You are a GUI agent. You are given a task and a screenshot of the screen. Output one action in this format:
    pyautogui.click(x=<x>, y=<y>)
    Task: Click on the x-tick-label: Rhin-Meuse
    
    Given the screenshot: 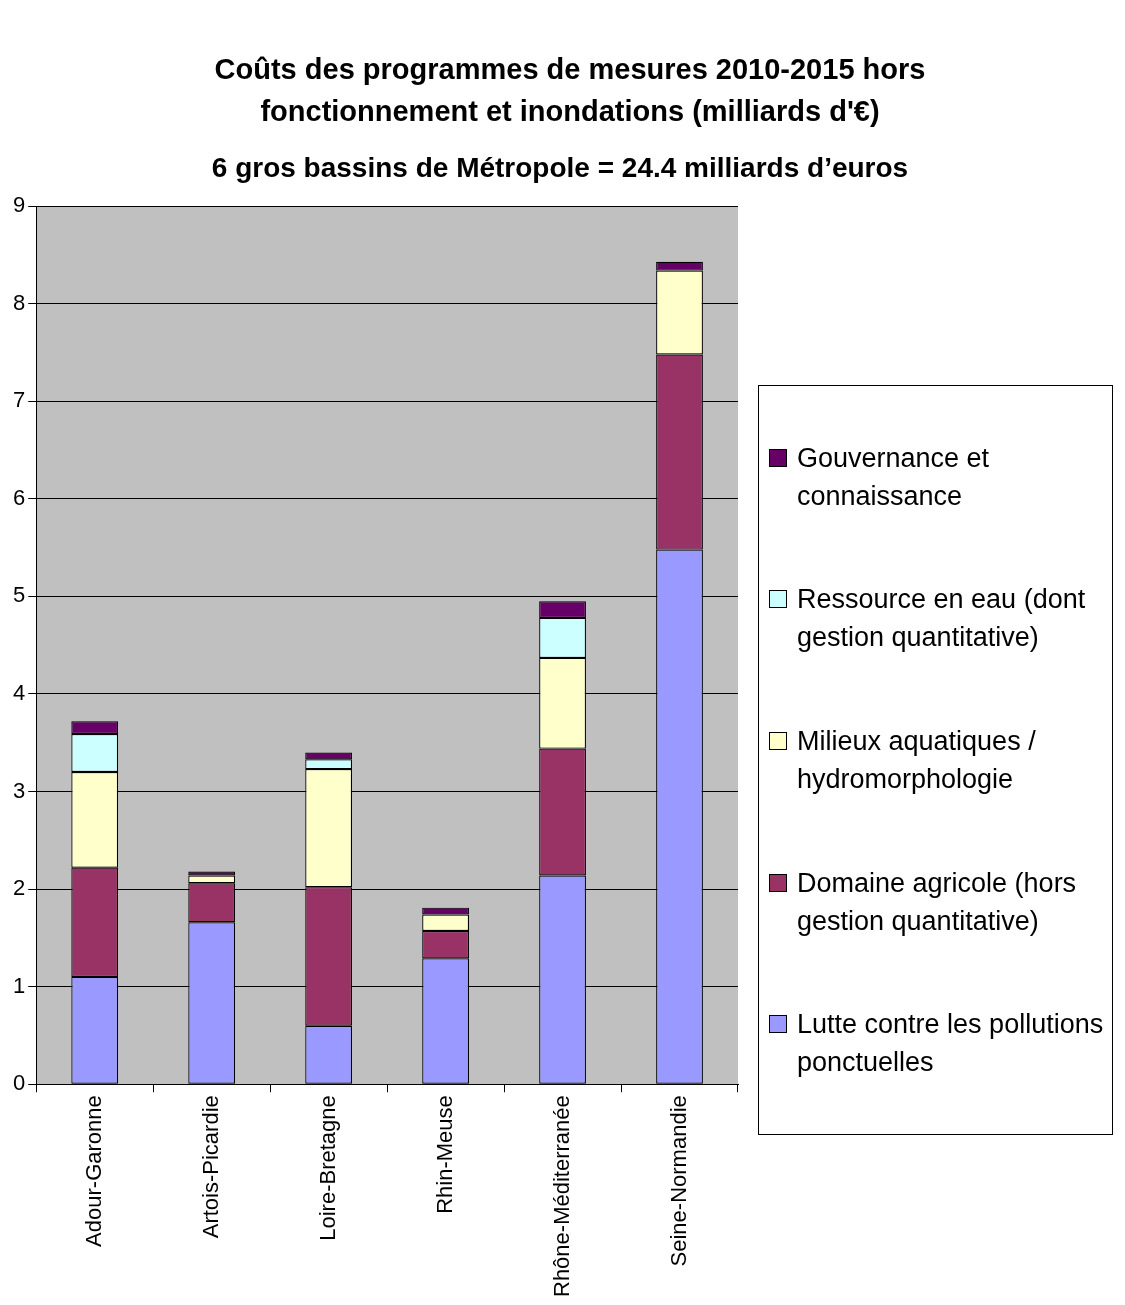 What is the action you would take?
    pyautogui.click(x=444, y=1154)
    